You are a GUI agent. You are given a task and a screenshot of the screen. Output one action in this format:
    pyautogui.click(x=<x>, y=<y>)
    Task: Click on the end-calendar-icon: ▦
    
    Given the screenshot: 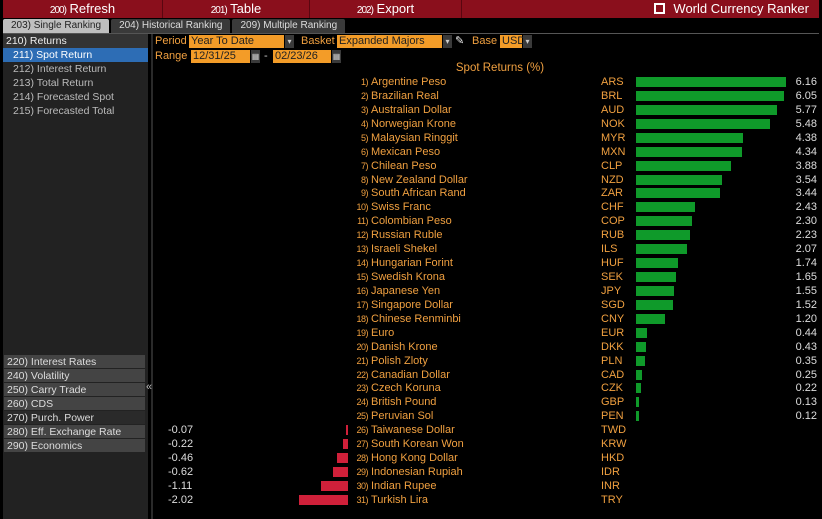 What is the action you would take?
    pyautogui.click(x=336, y=56)
    